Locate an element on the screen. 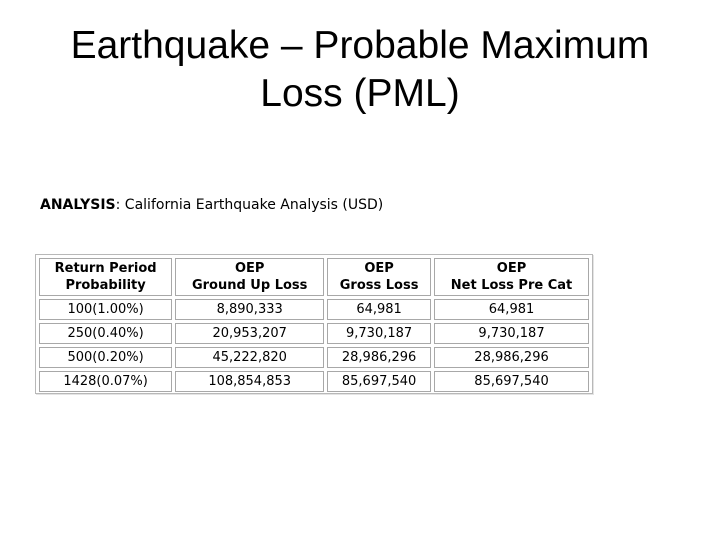  cell-net-loss-pre-cat: 9,730,187 is located at coordinates (511, 333).